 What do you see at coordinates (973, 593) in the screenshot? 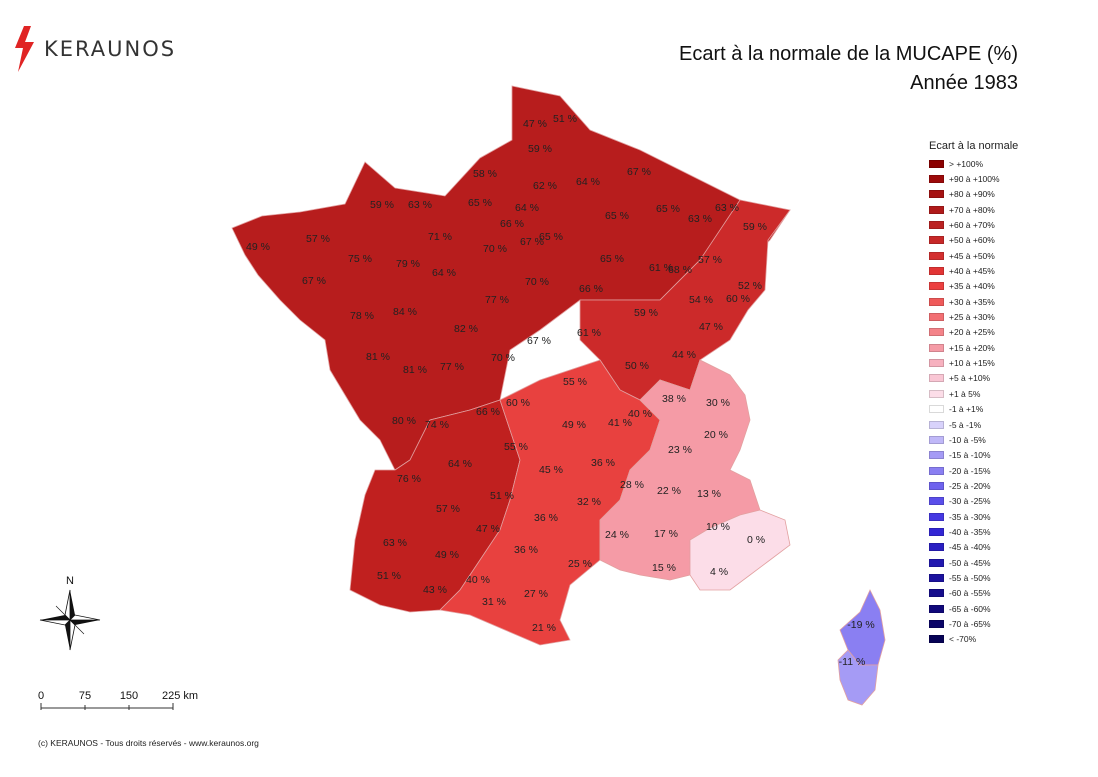
I see `legend-item: -60 à -55%` at bounding box center [973, 593].